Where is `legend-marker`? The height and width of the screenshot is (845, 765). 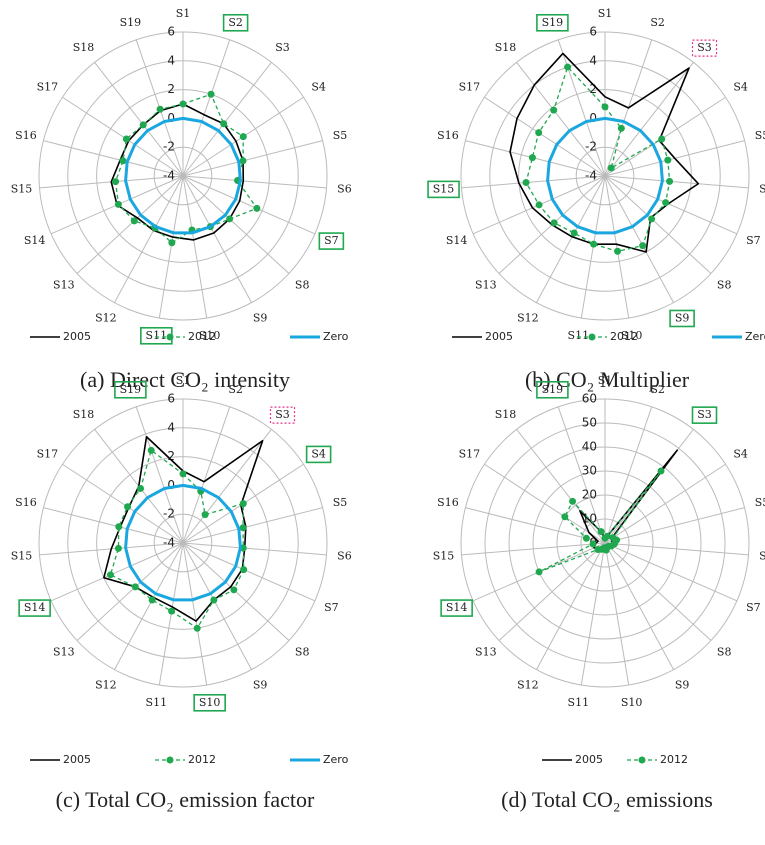
legend-marker is located at coordinates (170, 337).